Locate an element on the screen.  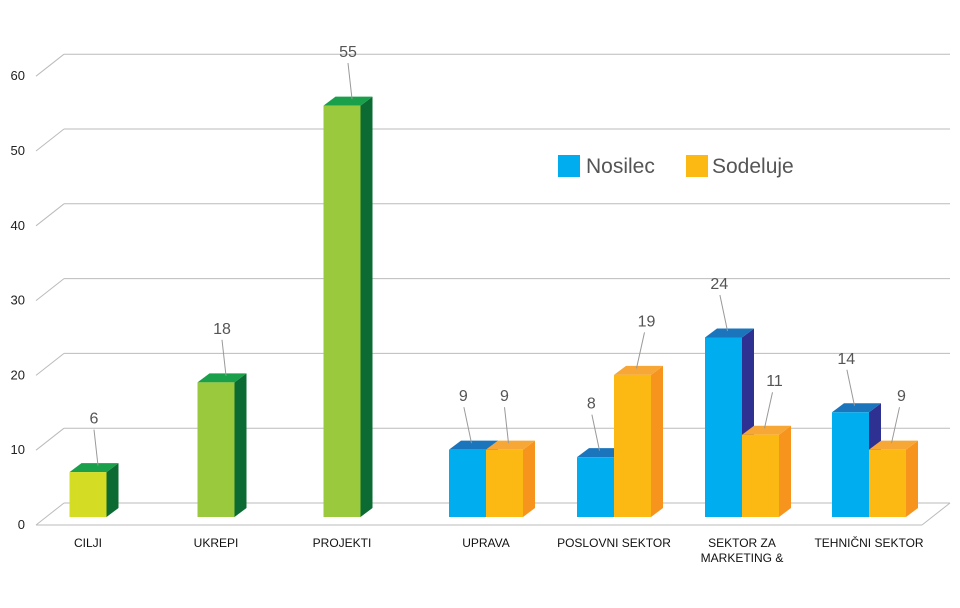
bar-projekti-top is located at coordinates (348, 101).